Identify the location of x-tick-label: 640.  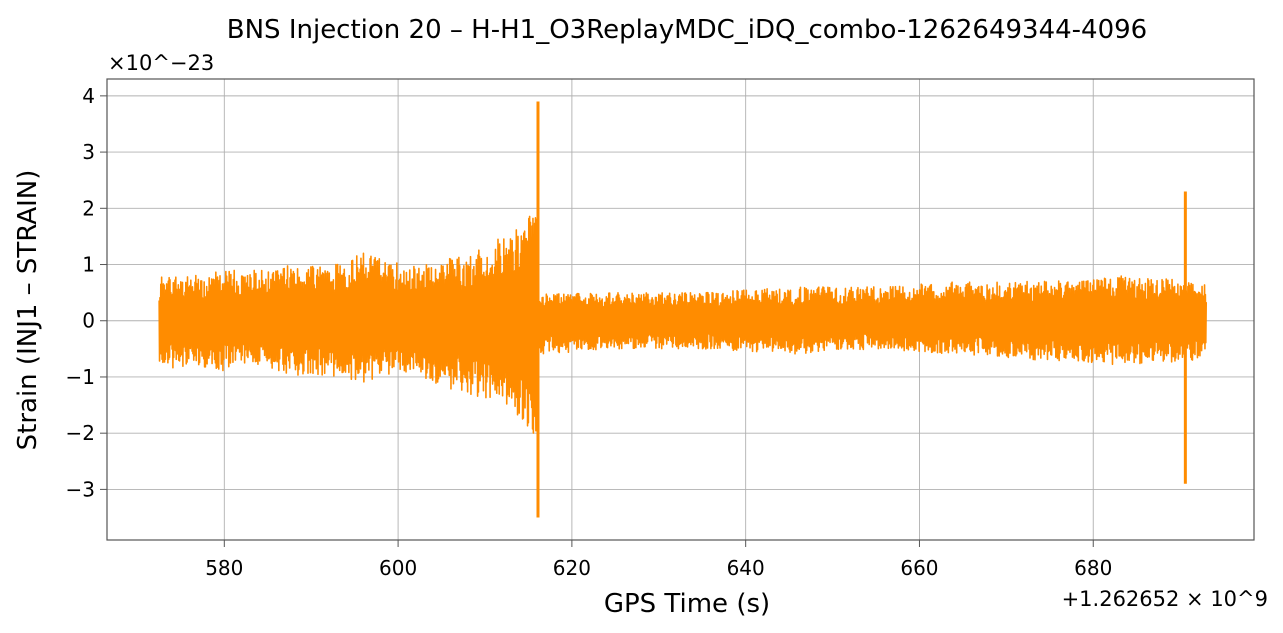
(746, 568).